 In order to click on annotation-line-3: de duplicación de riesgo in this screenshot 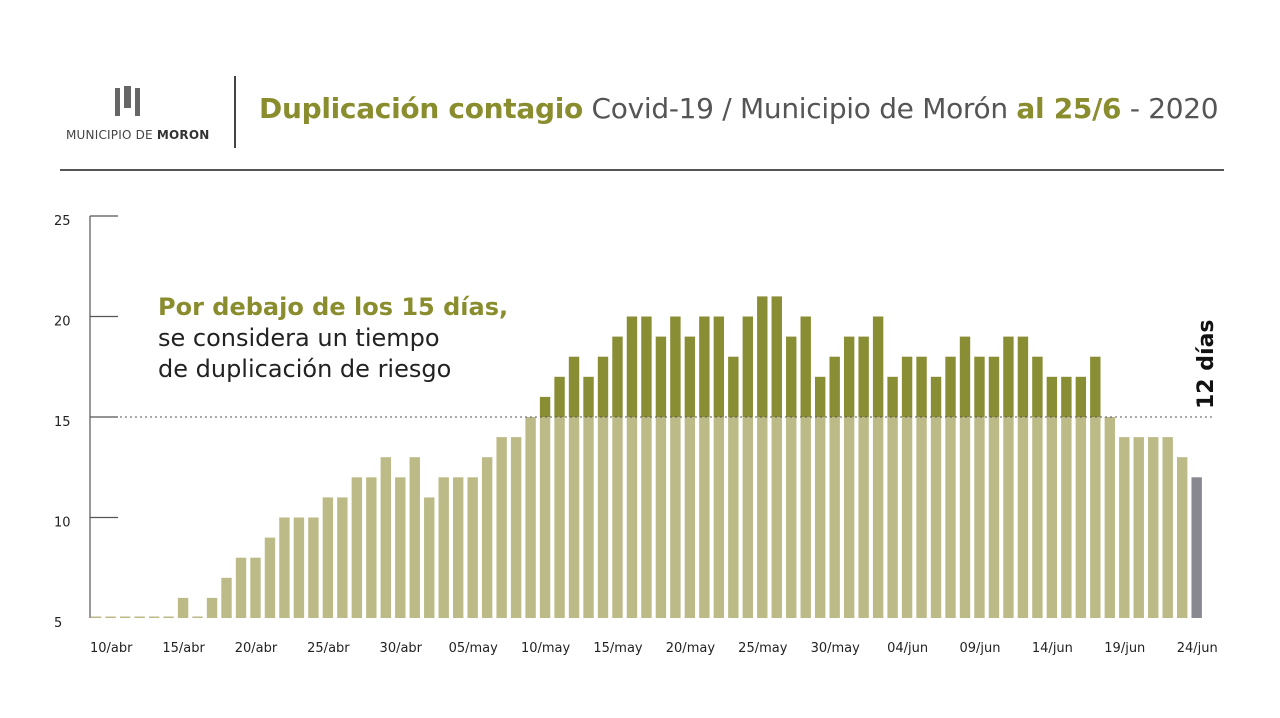, I will do `click(305, 369)`.